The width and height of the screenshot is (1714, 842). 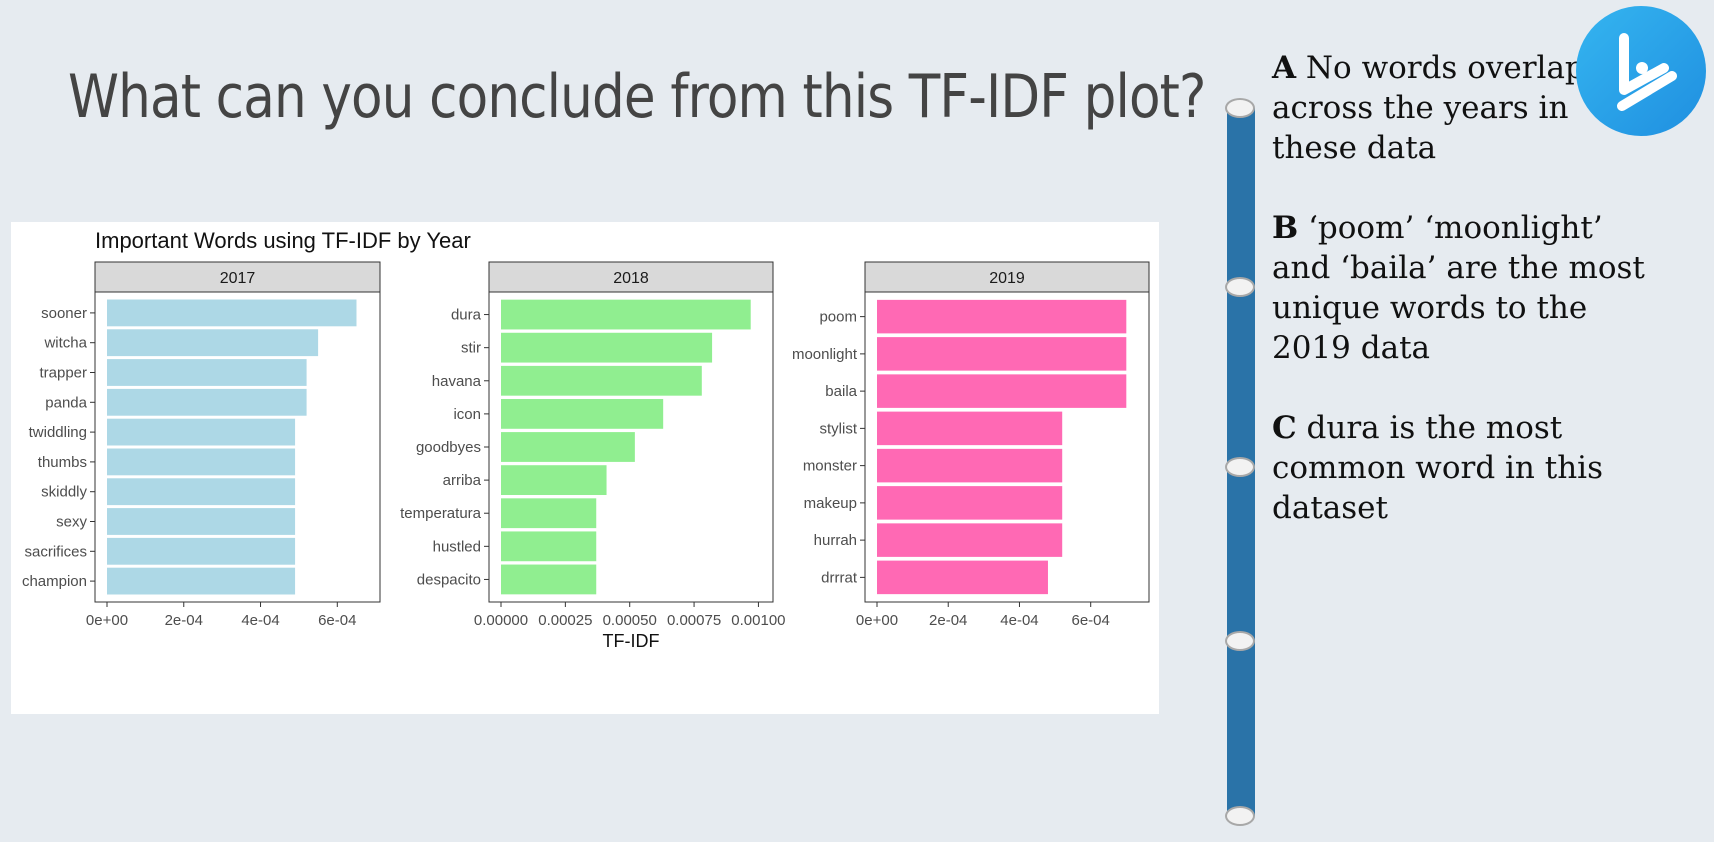 What do you see at coordinates (838, 317) in the screenshot?
I see `y-tick-label: poom` at bounding box center [838, 317].